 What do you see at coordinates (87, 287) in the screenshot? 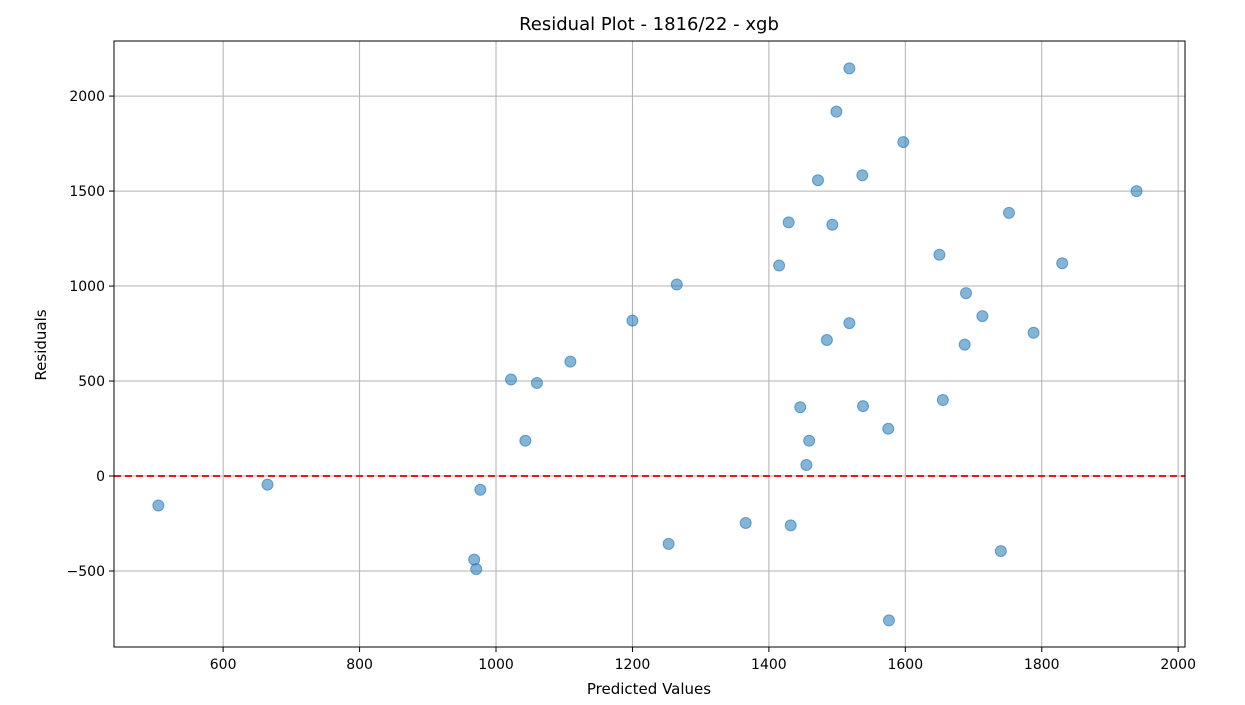
I see `y-tick-label: 1000` at bounding box center [87, 287].